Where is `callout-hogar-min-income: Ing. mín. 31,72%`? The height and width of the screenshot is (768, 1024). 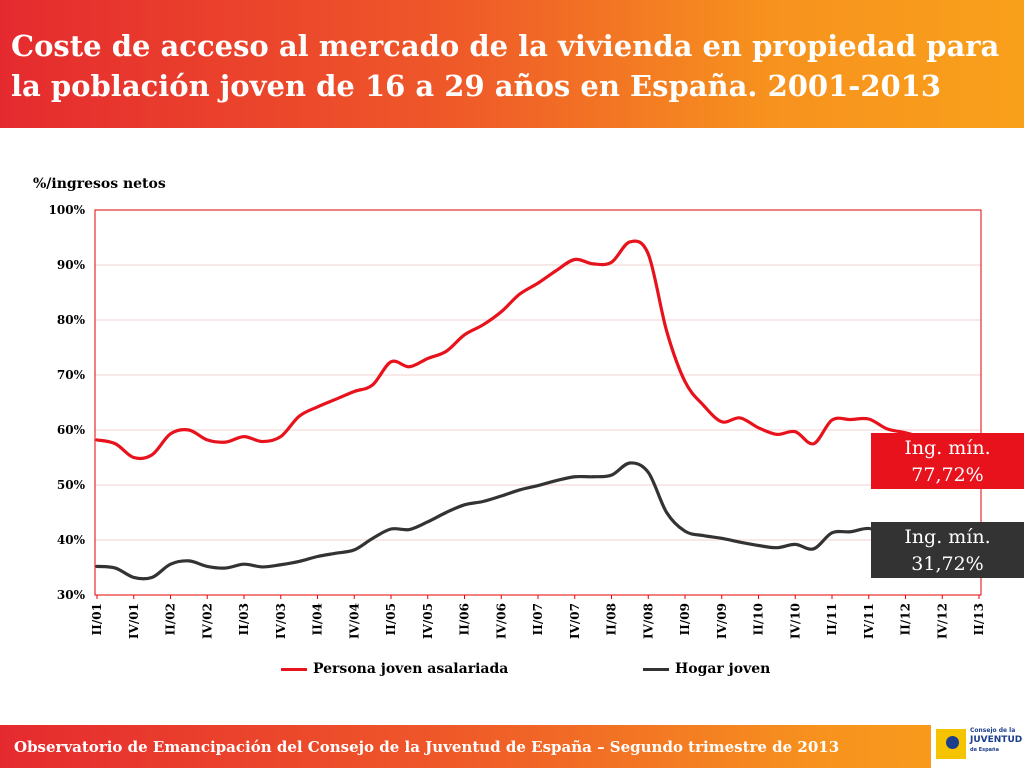 callout-hogar-min-income: Ing. mín. 31,72% is located at coordinates (947, 550).